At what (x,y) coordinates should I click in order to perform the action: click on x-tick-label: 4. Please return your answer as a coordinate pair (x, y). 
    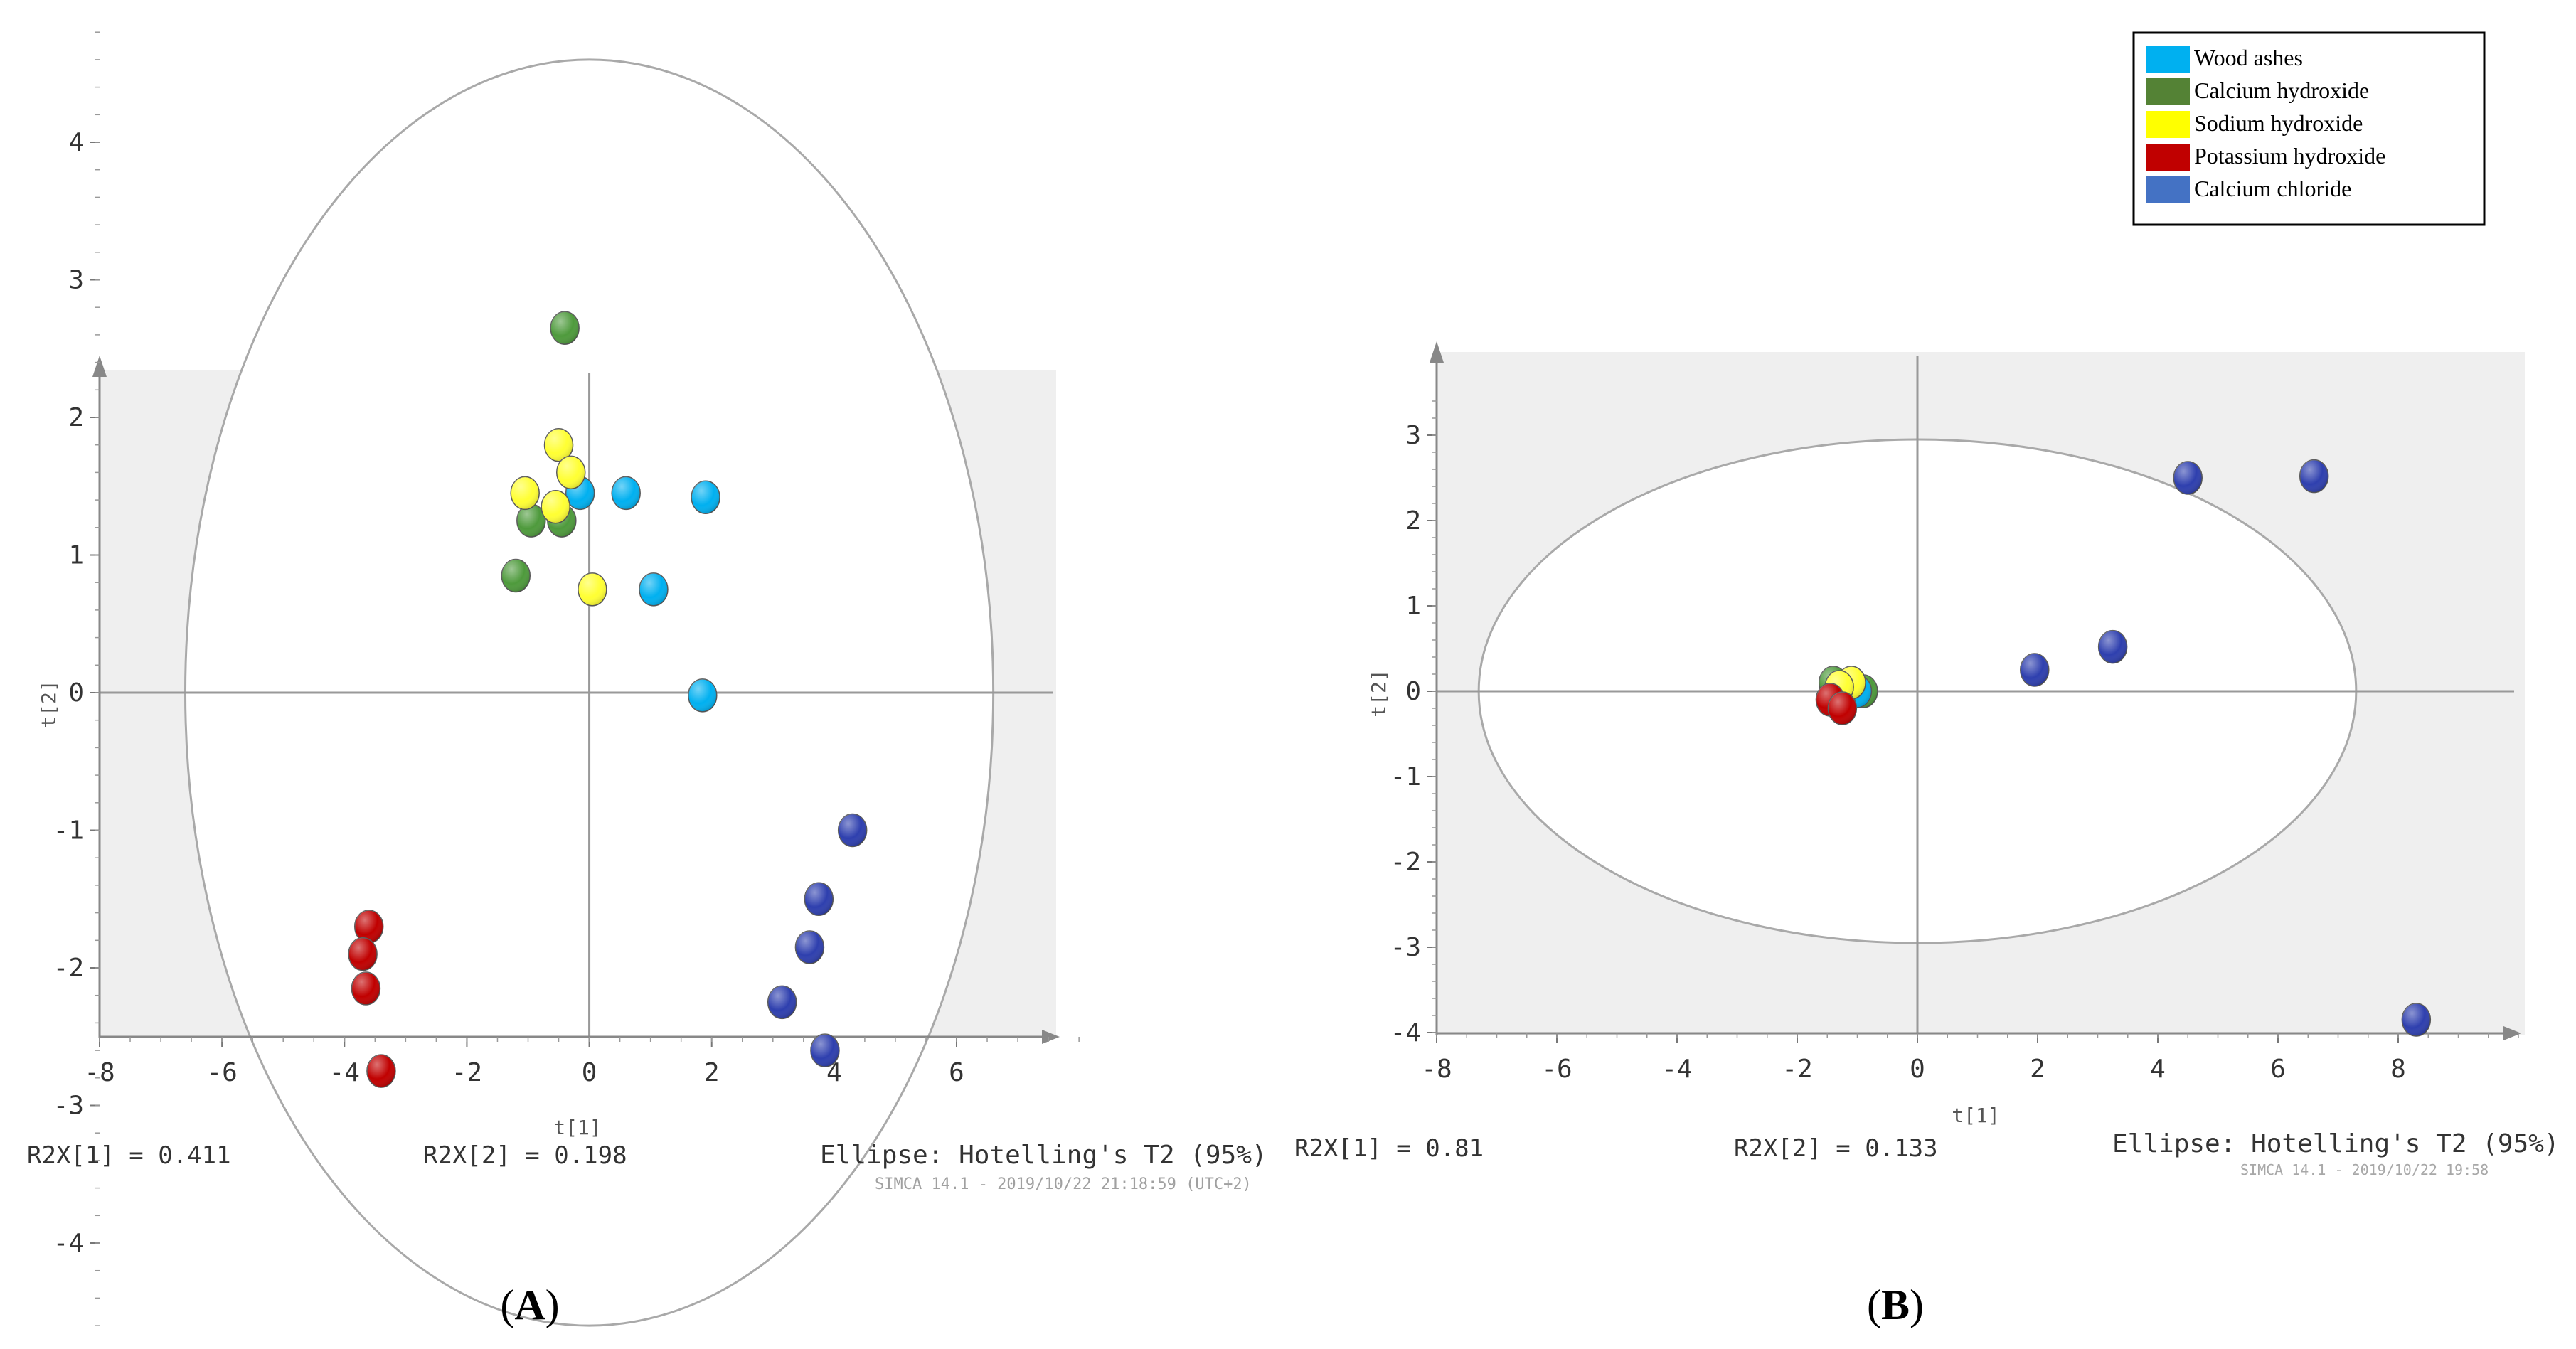
    Looking at the image, I should click on (2158, 1069).